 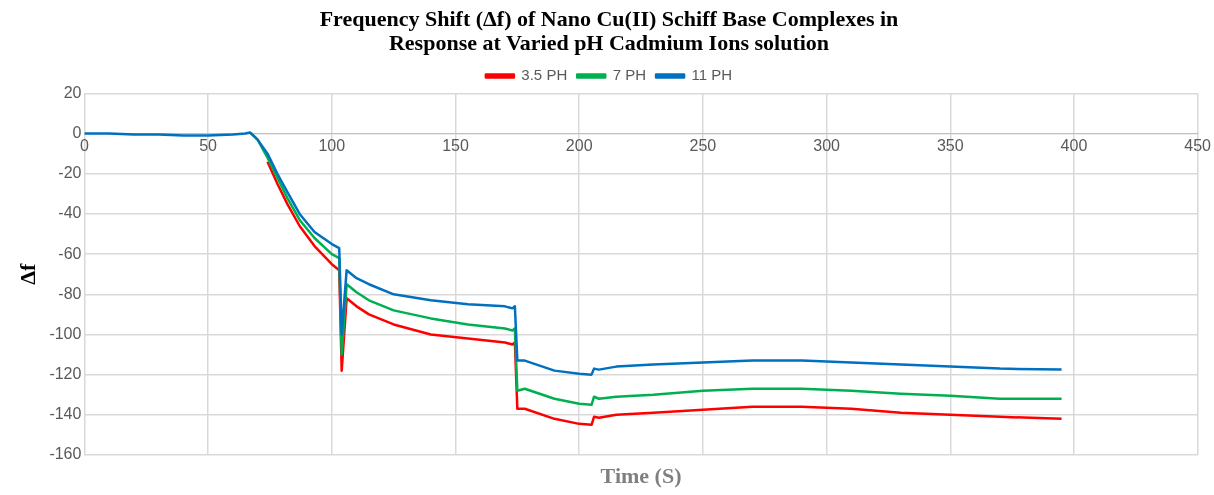 I want to click on chart-title: Frequency Shift (Δf) of Nano Cu(II) Schiff Base Complexes in Response at Varied pH Cadmium Ions solution, so click(x=609, y=30).